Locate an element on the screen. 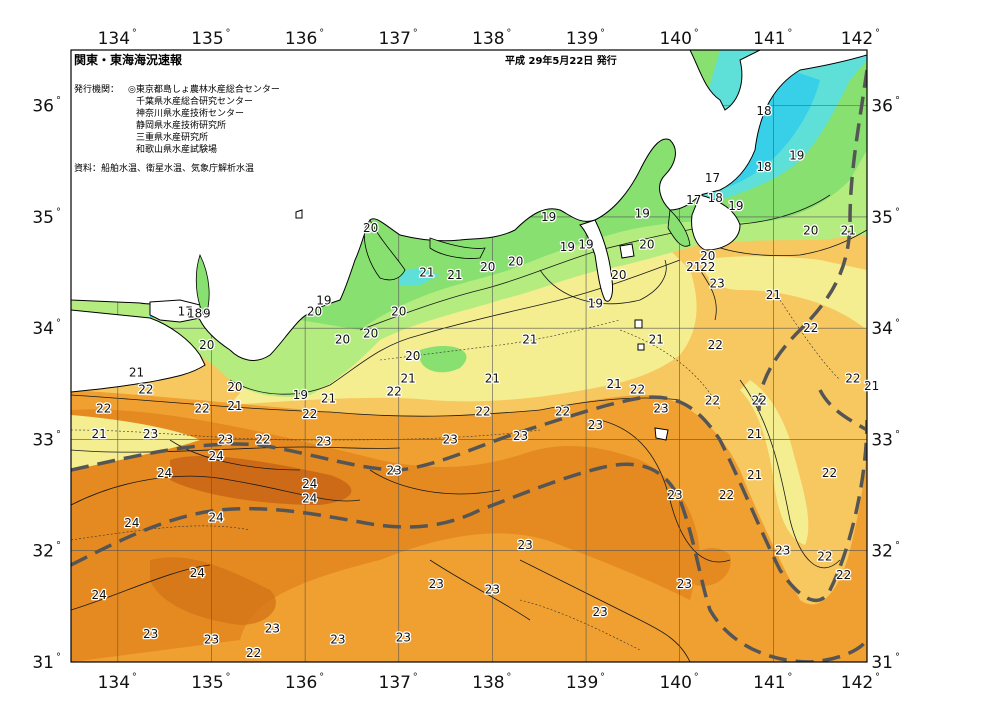 The width and height of the screenshot is (1002, 713). ise-bay is located at coordinates (384, 250).